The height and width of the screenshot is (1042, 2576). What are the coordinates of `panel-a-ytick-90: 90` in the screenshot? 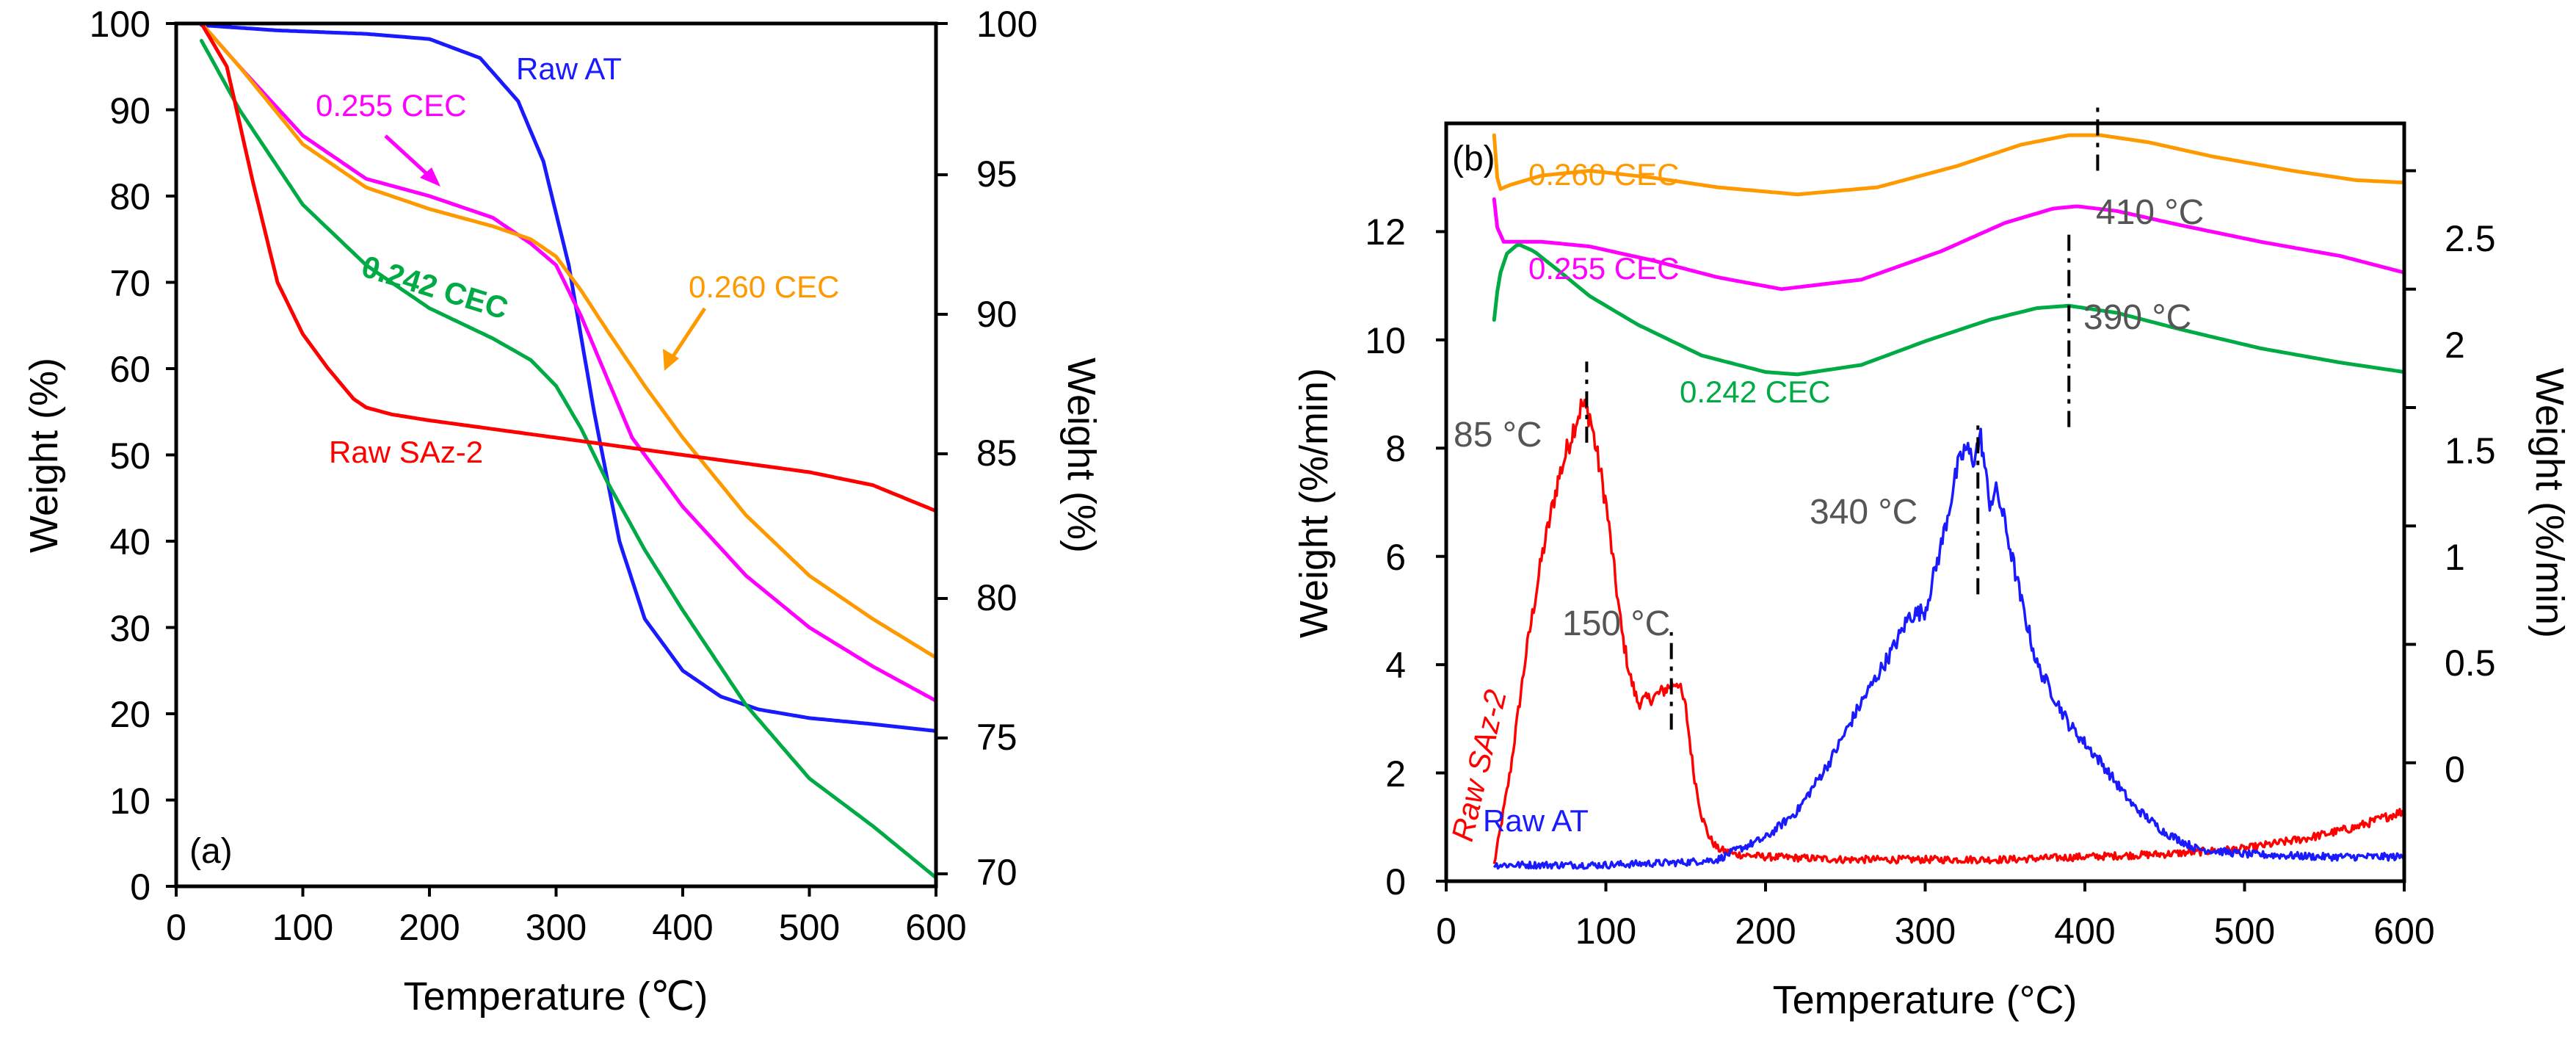 It's located at (129, 110).